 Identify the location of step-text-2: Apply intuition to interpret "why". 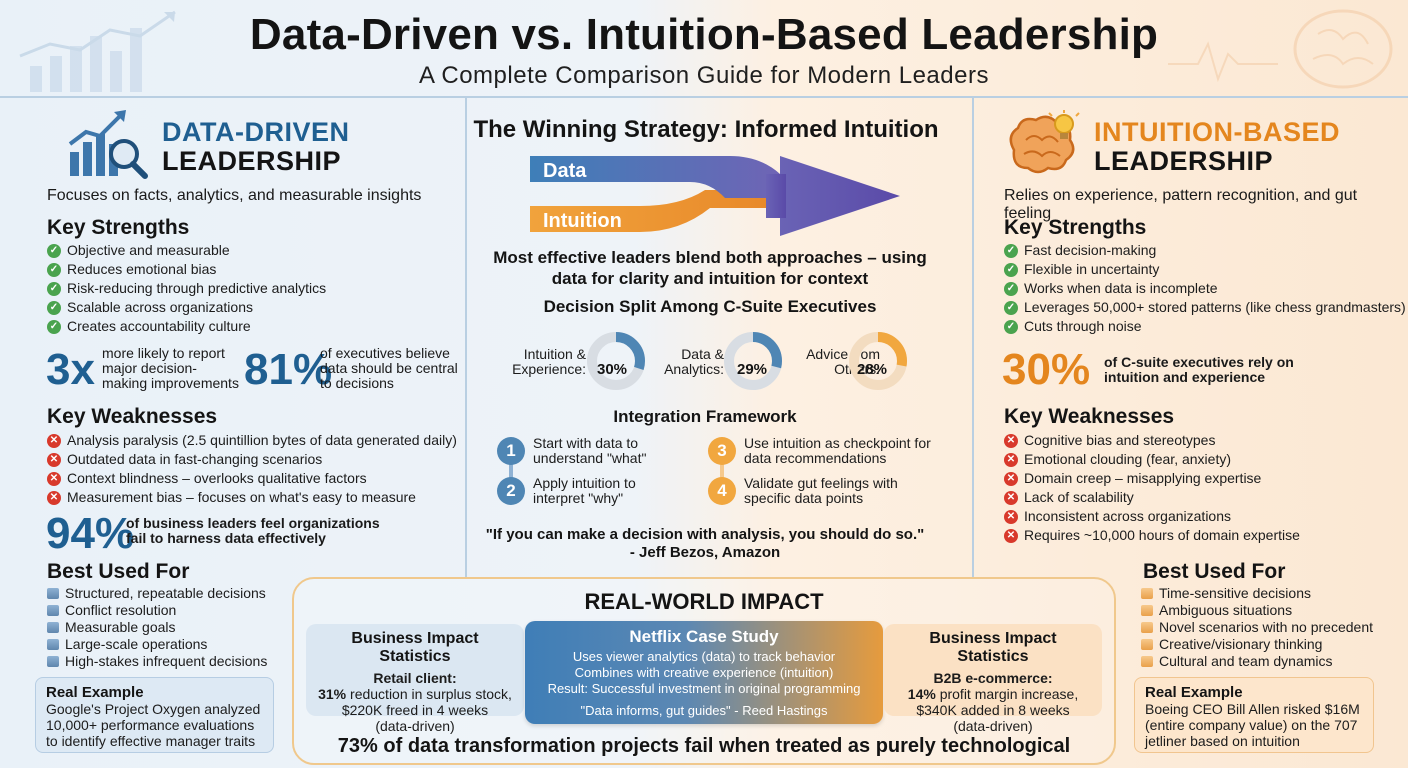
(584, 490).